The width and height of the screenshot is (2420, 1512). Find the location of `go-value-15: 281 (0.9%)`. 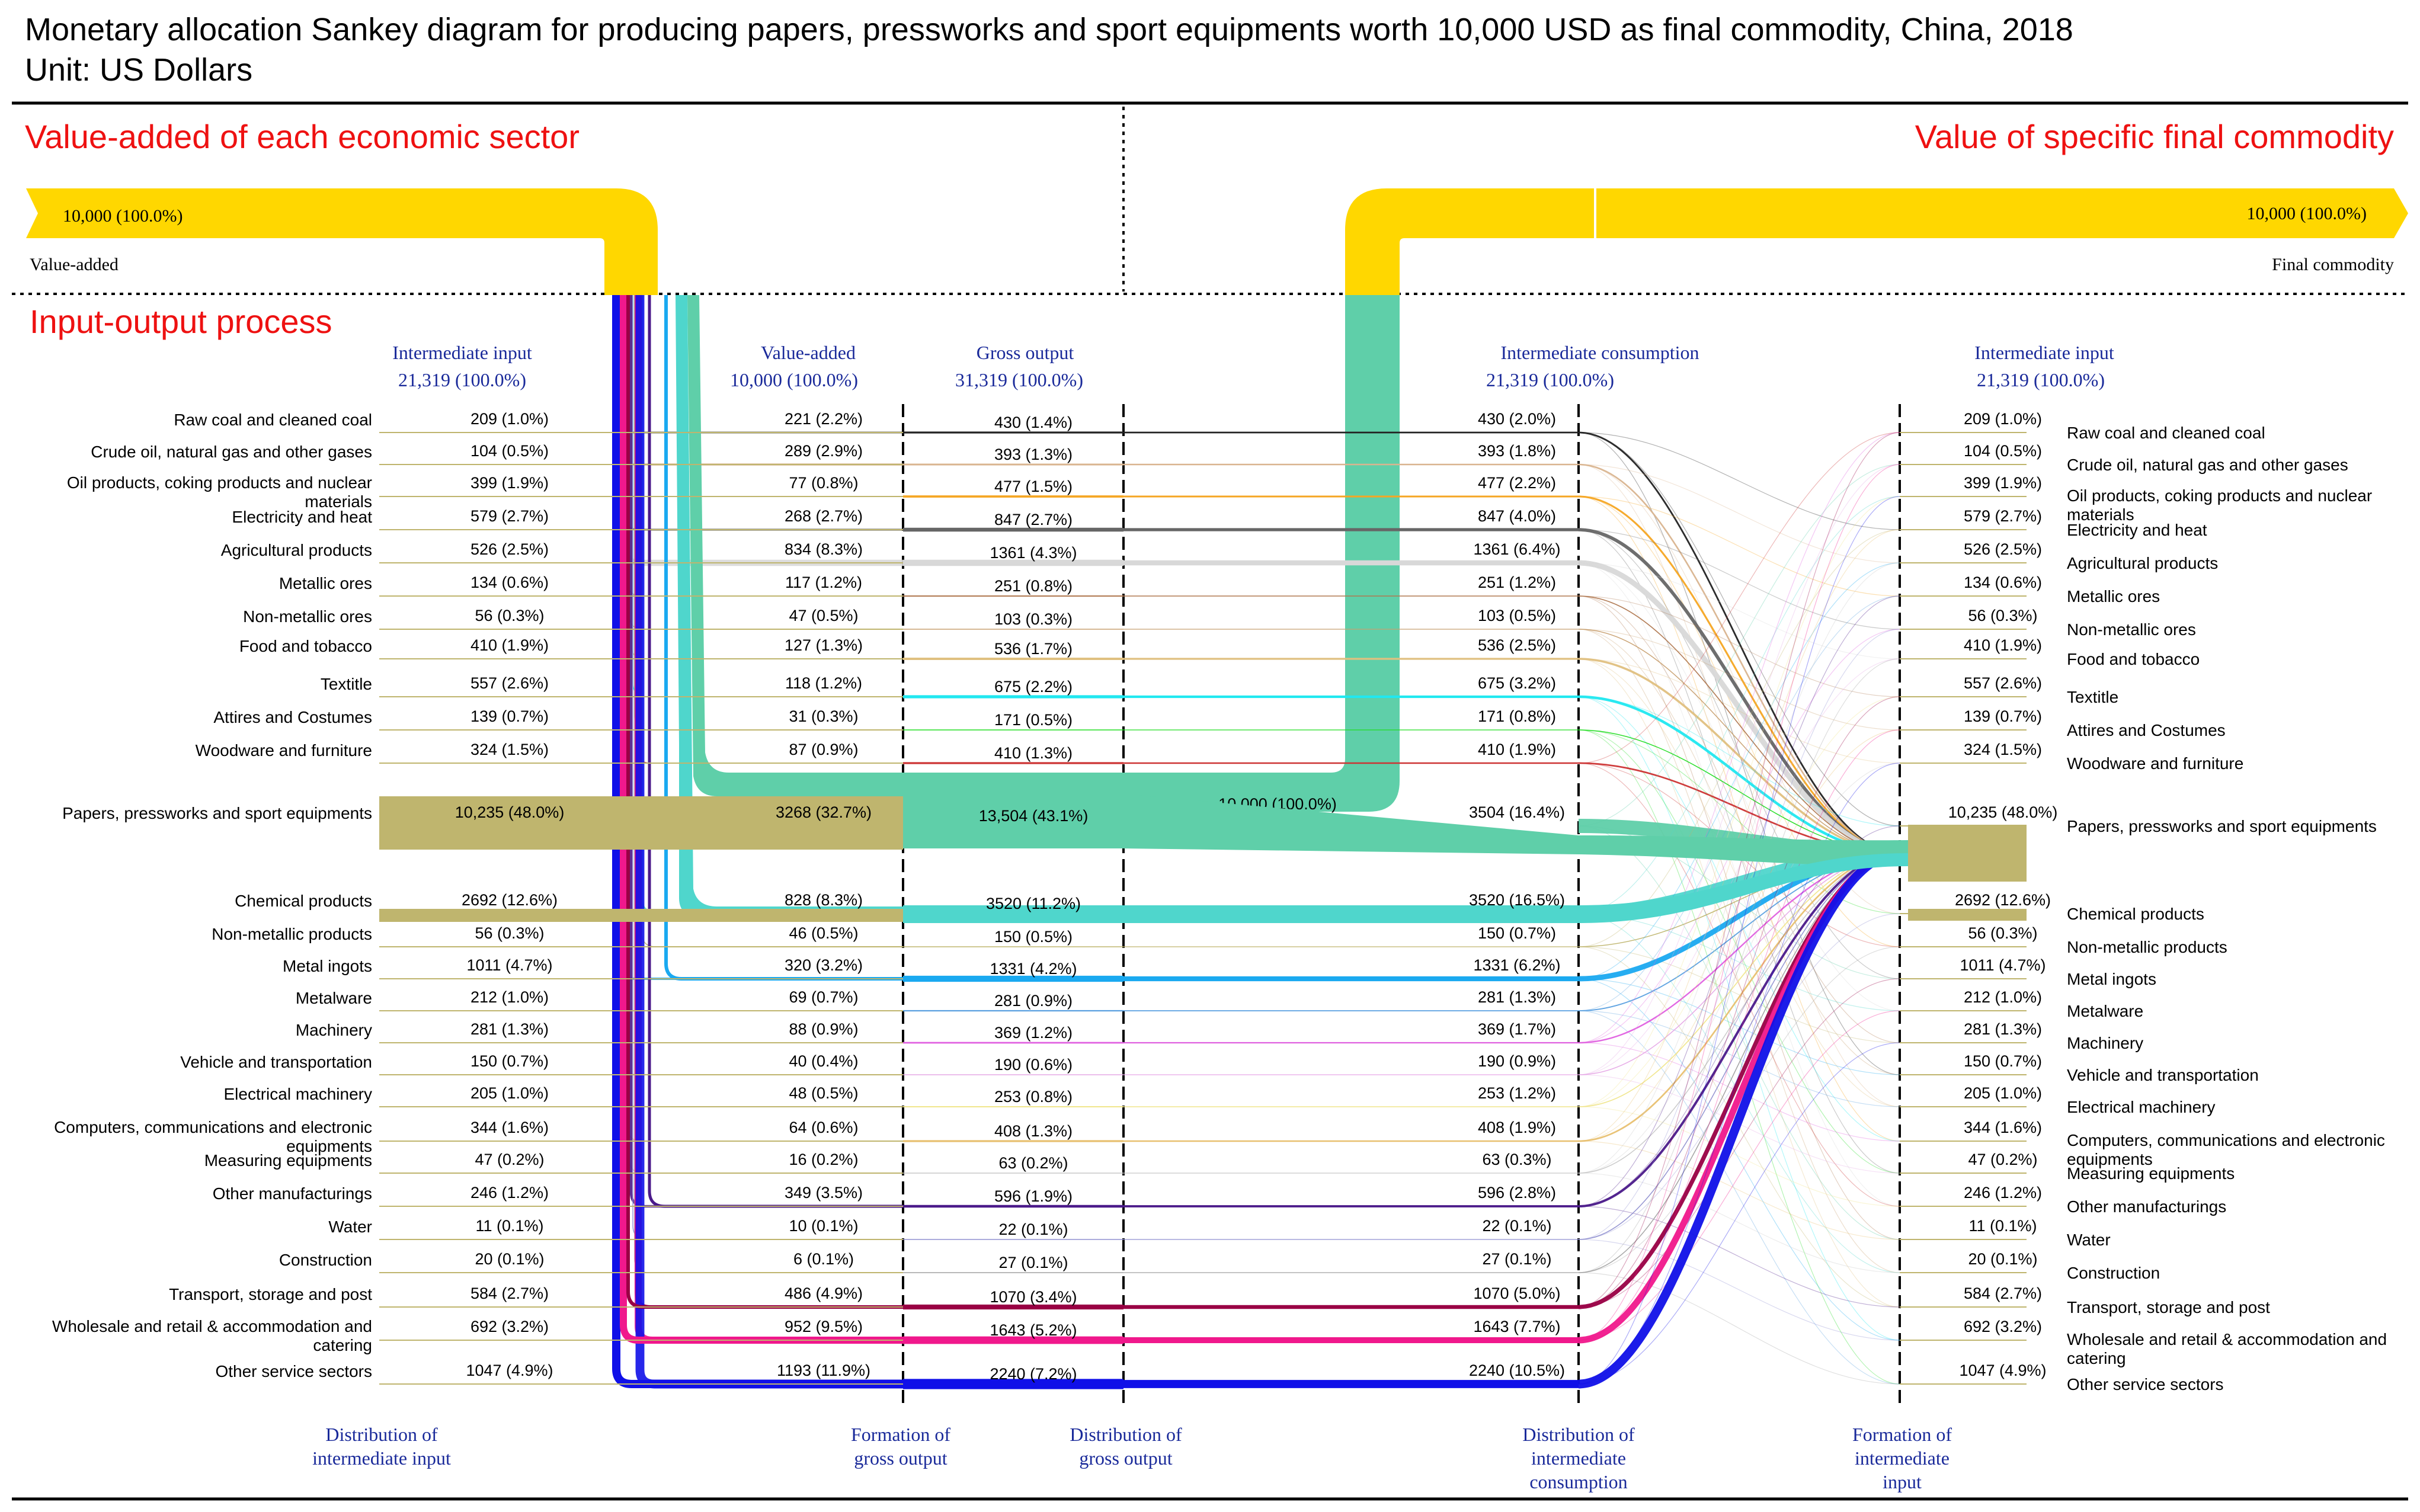

go-value-15: 281 (0.9%) is located at coordinates (1033, 1001).